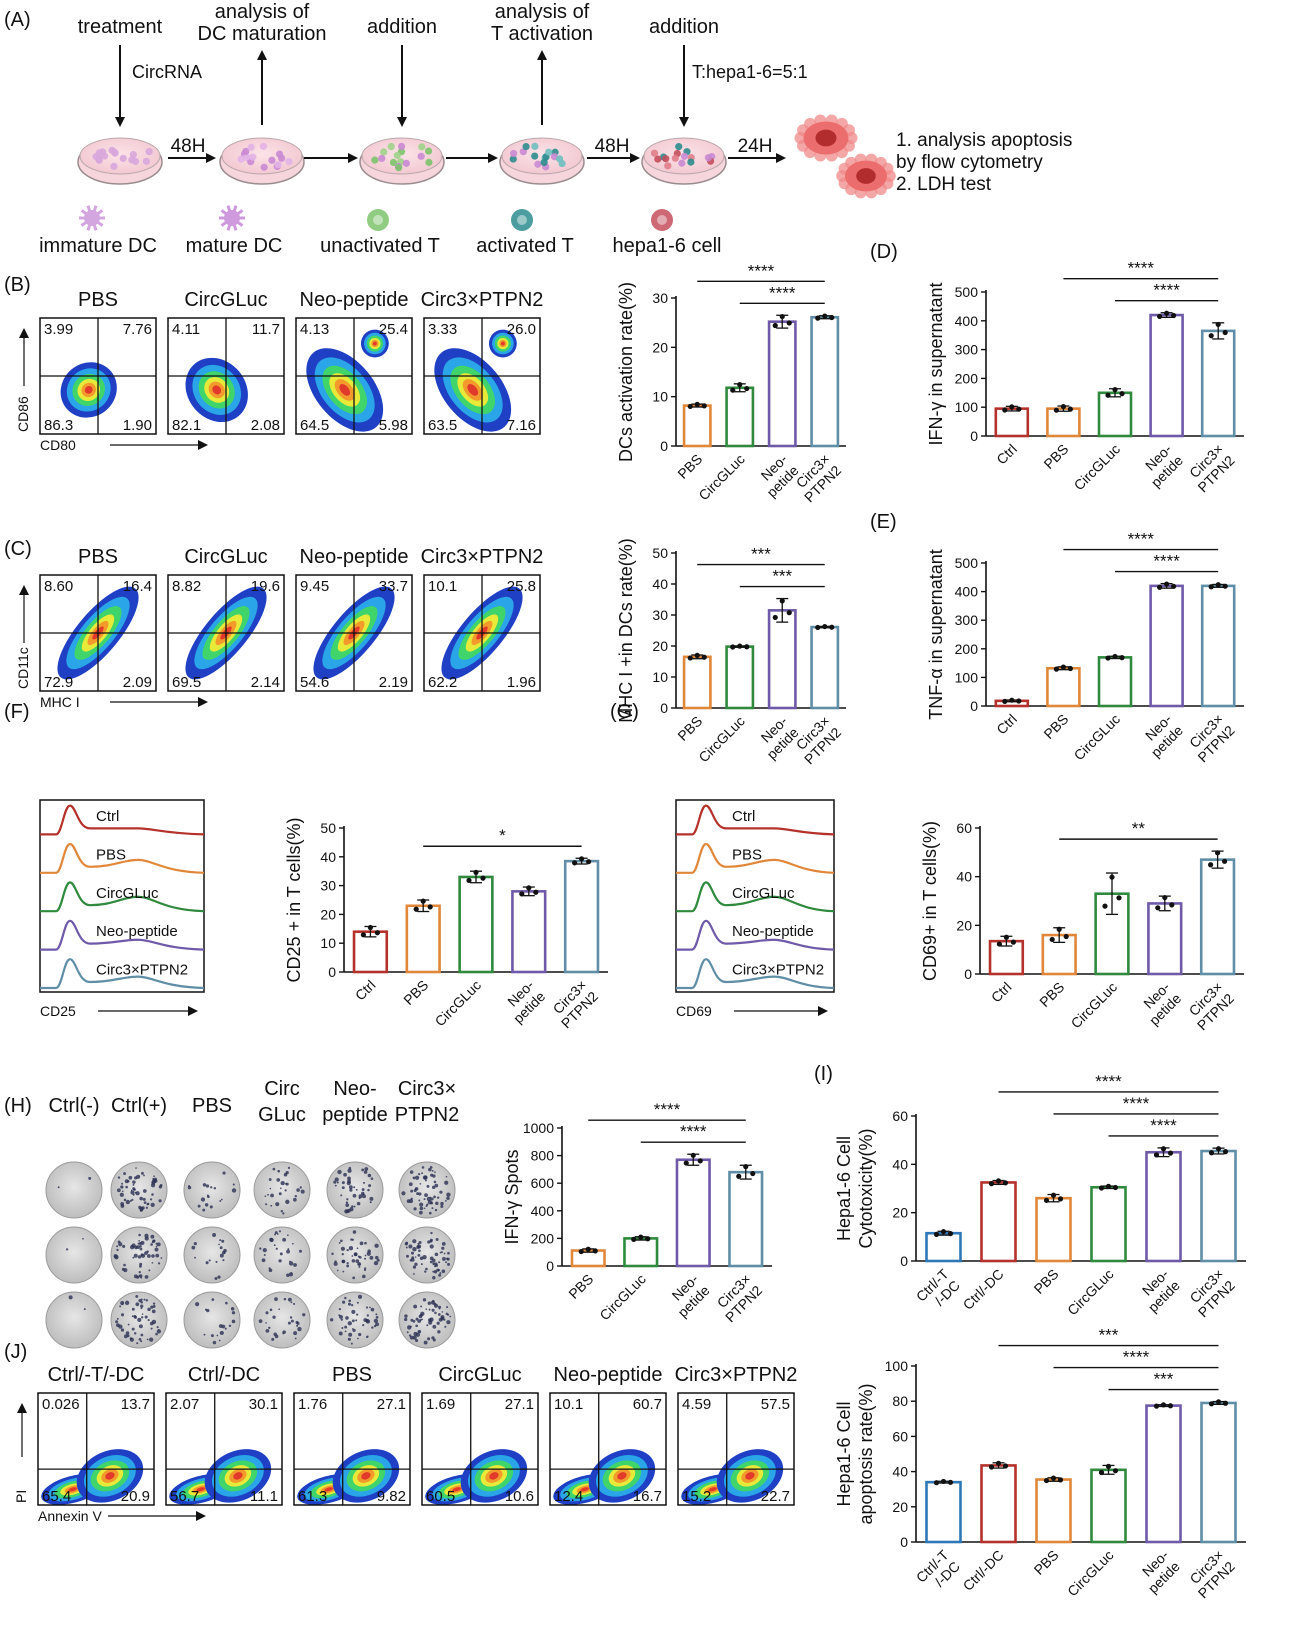  What do you see at coordinates (224, 1449) in the screenshot?
I see `plot-frame` at bounding box center [224, 1449].